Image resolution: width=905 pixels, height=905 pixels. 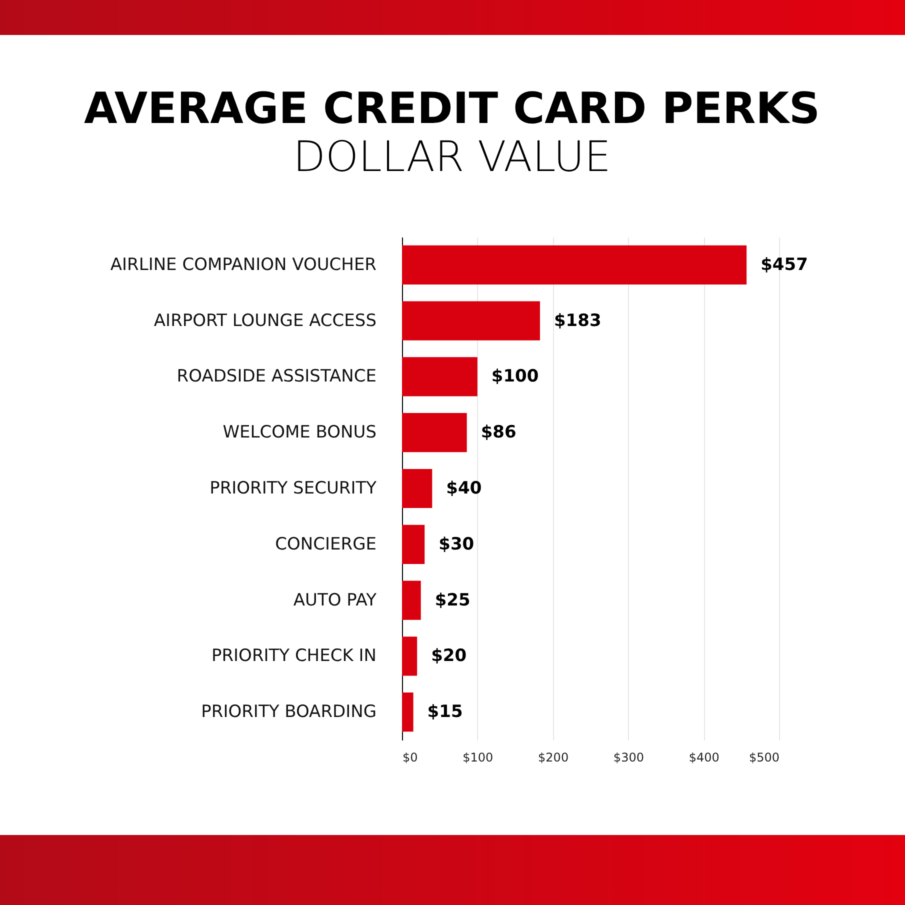 What do you see at coordinates (456, 544) in the screenshot?
I see `data-label: $30` at bounding box center [456, 544].